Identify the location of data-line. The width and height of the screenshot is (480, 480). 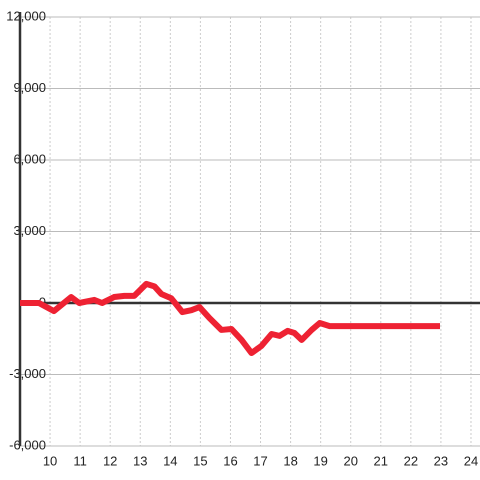
(230, 318).